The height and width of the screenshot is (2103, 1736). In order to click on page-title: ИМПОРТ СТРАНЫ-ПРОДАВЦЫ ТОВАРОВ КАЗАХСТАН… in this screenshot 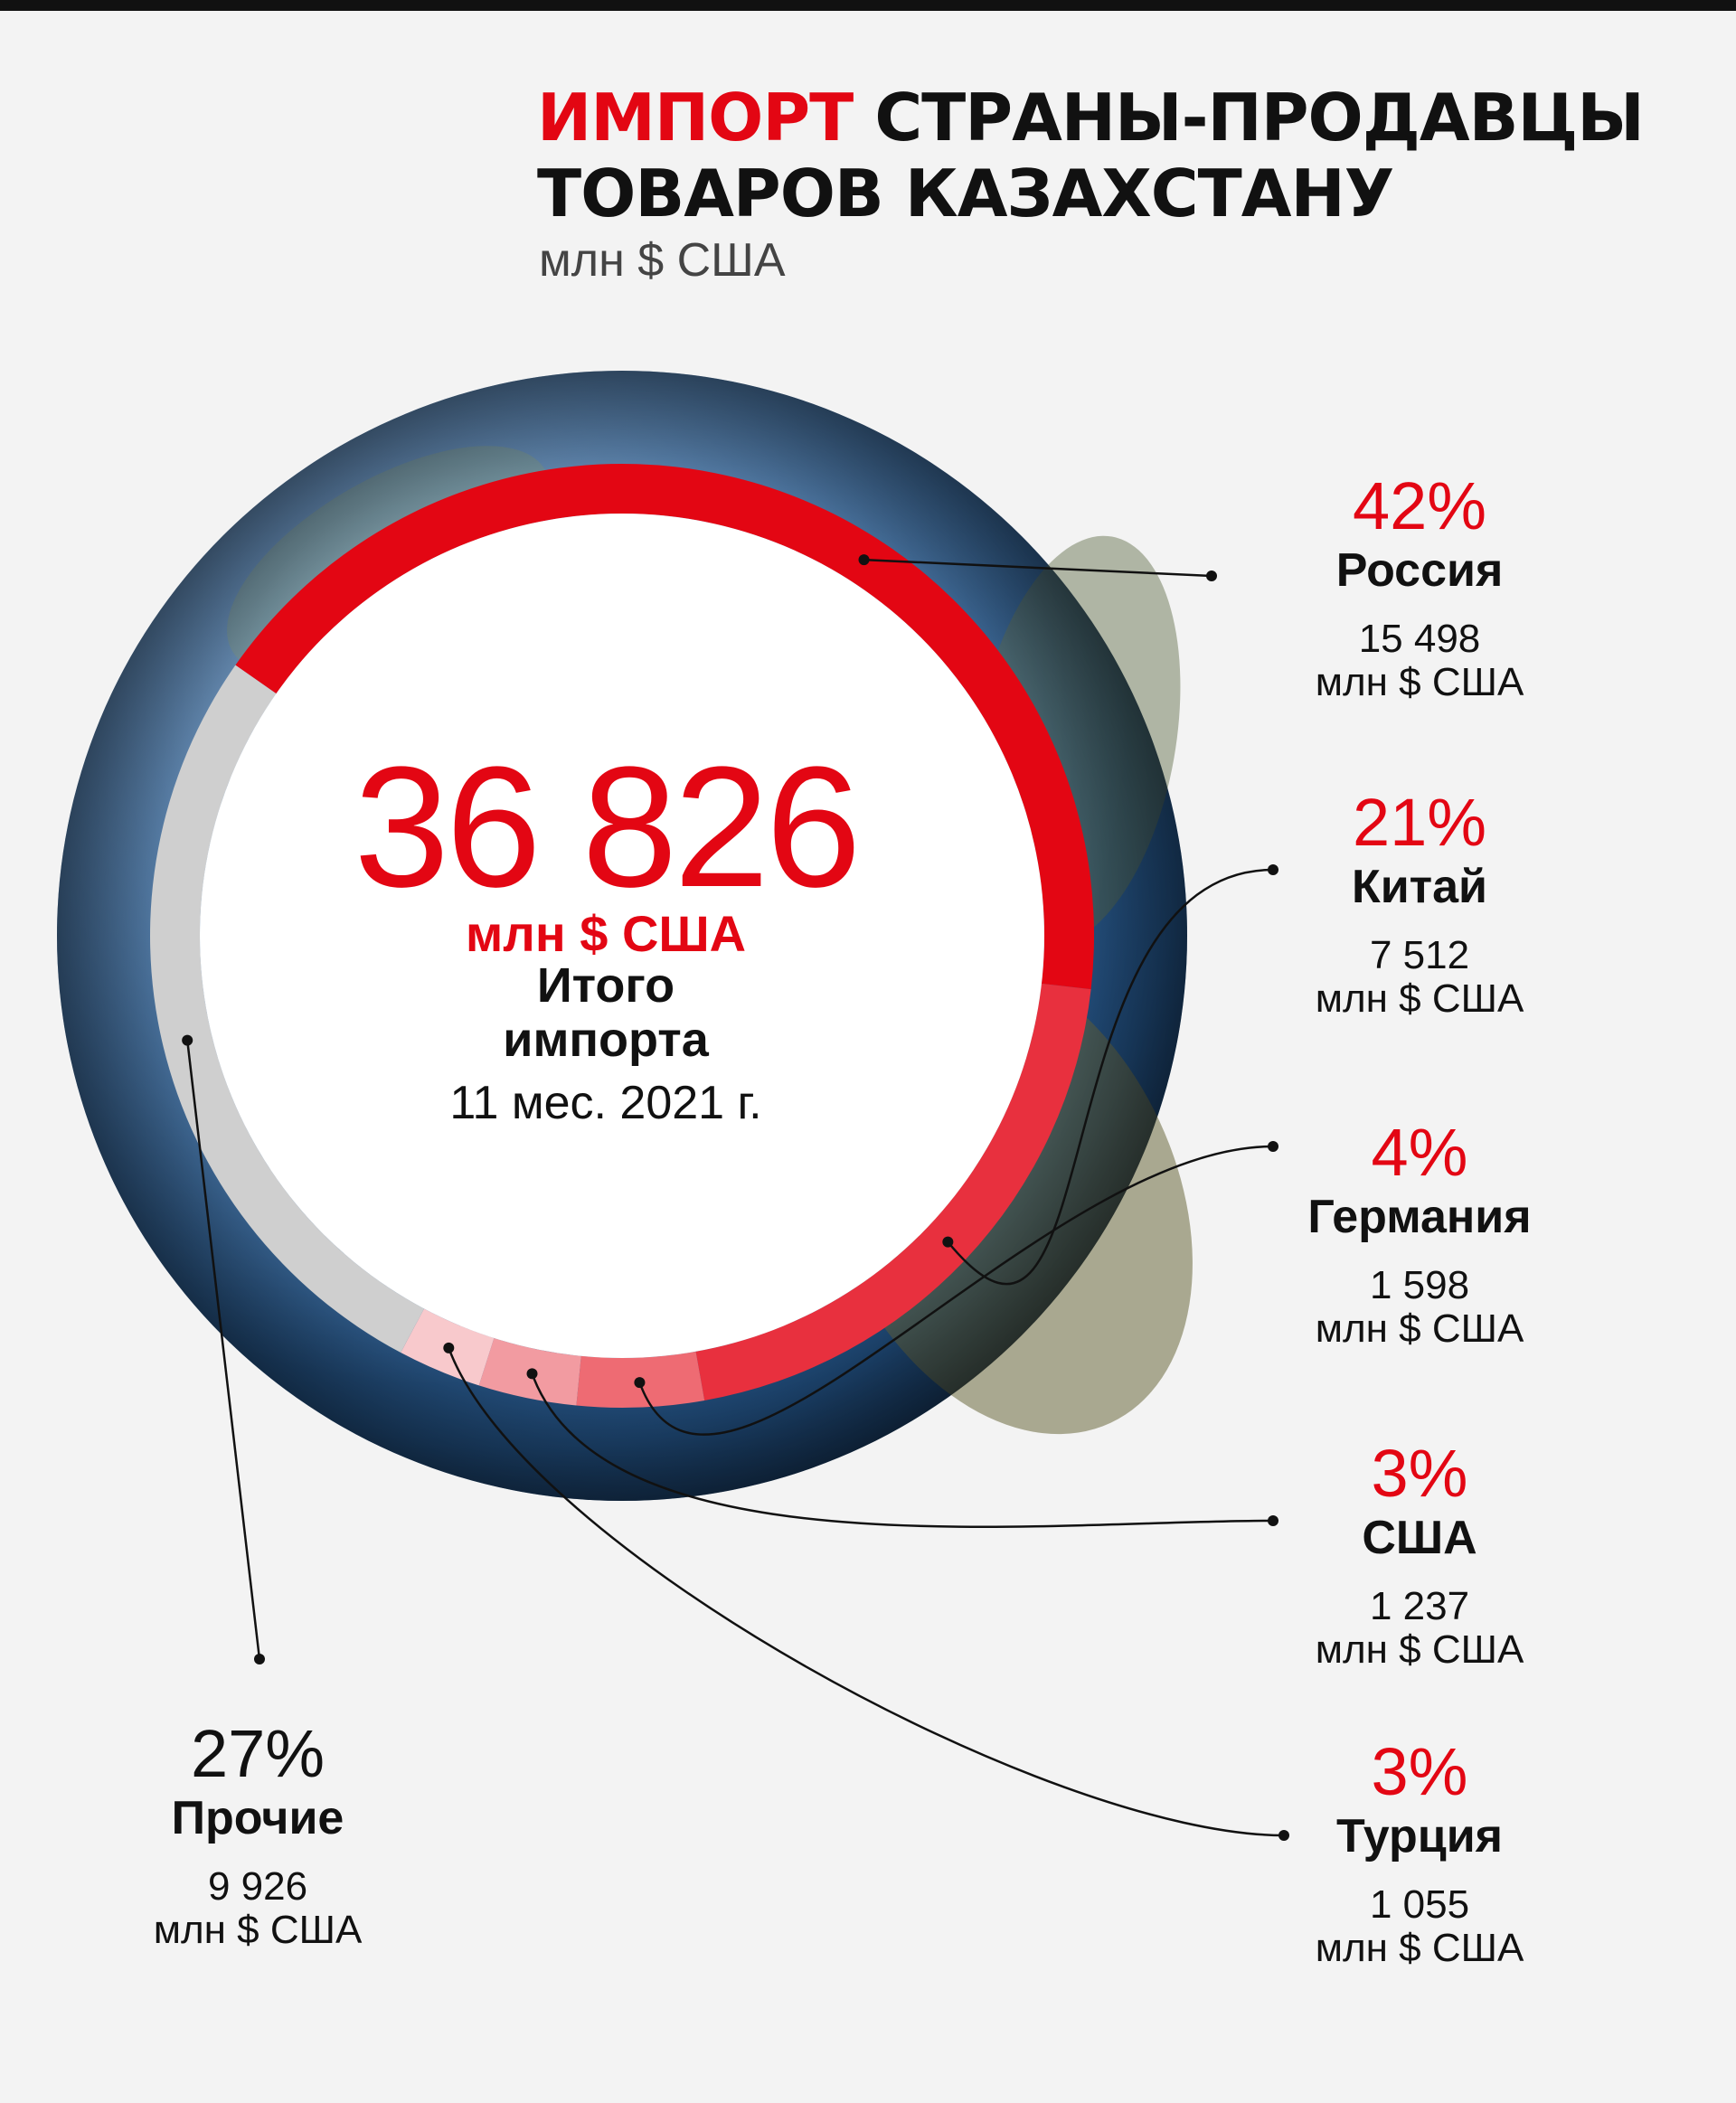, I will do `click(1125, 155)`.